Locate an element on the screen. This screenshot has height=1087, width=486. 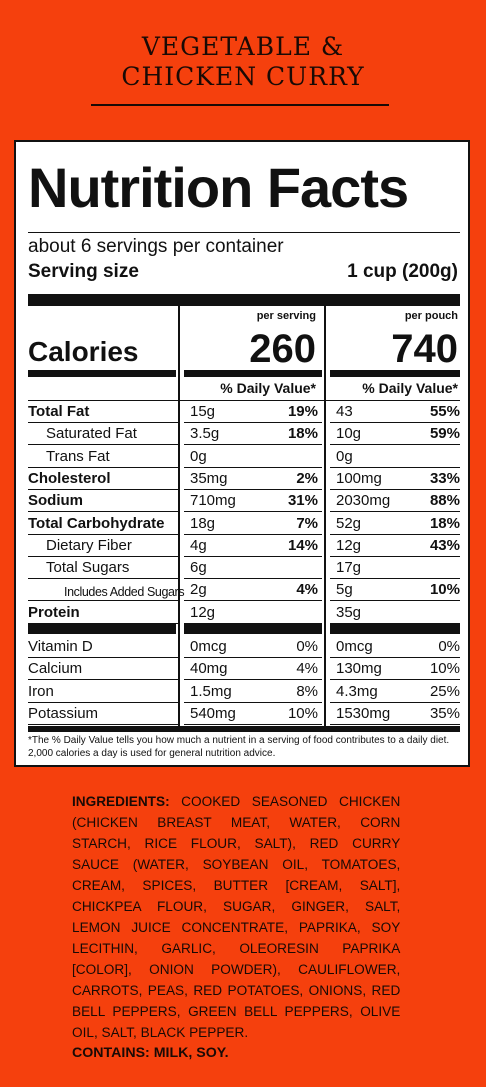
footnote-rule is located at coordinates (244, 729).